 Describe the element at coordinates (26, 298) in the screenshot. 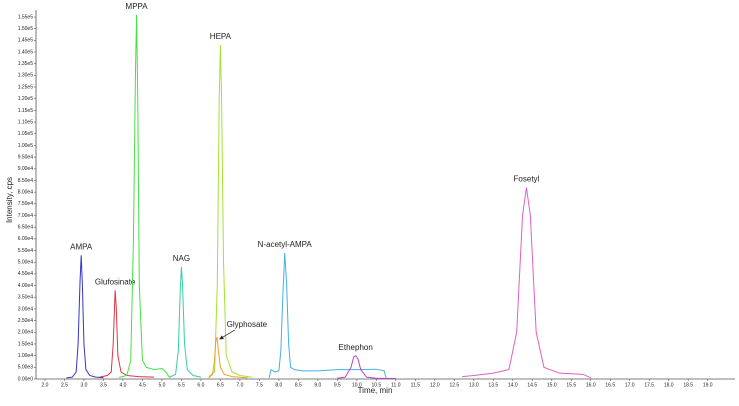

I see `y-tick-label: 3.50e4` at that location.